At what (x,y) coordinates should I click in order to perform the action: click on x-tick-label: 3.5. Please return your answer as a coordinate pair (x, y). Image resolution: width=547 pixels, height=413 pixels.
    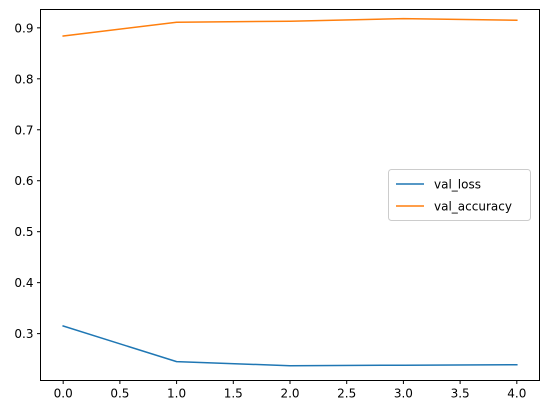
    Looking at the image, I should click on (460, 394).